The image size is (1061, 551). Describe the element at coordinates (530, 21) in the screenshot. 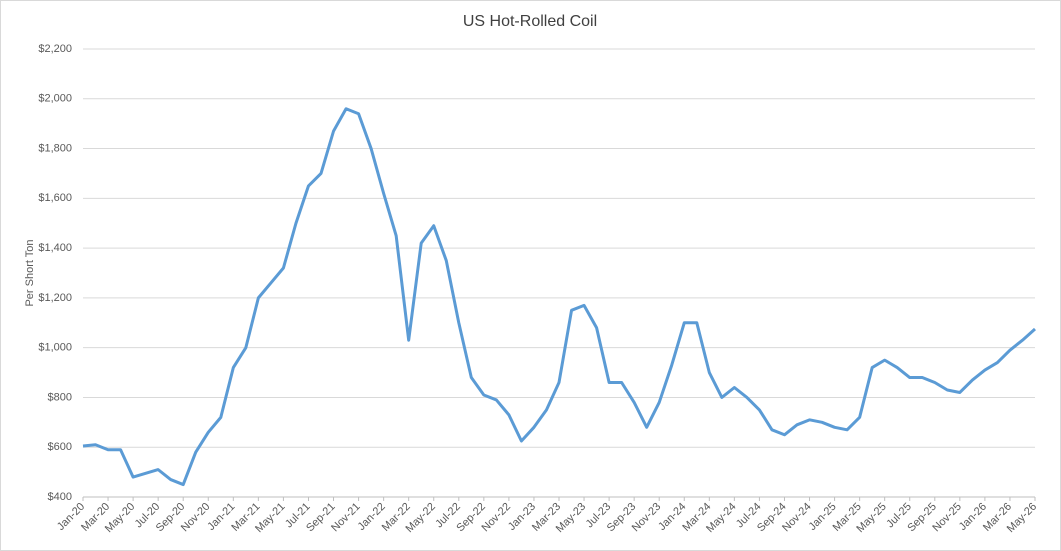

I see `chart-title: US Hot-Rolled Coil` at that location.